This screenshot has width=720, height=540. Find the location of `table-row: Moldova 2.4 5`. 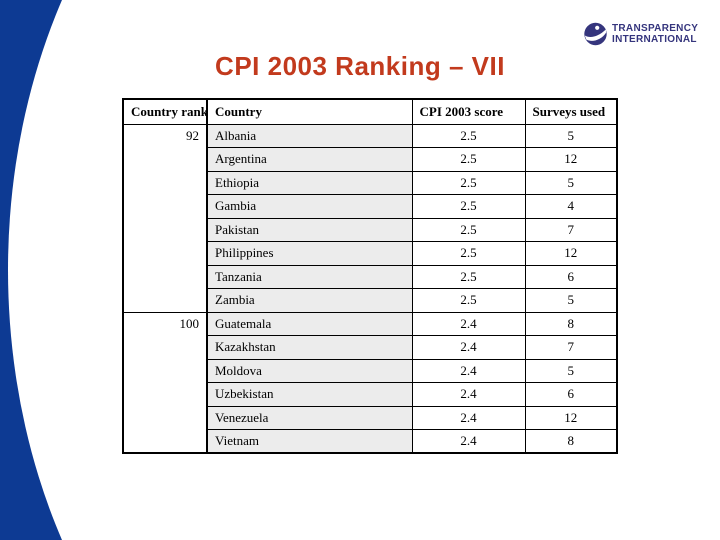

table-row: Moldova 2.4 5 is located at coordinates (370, 370).